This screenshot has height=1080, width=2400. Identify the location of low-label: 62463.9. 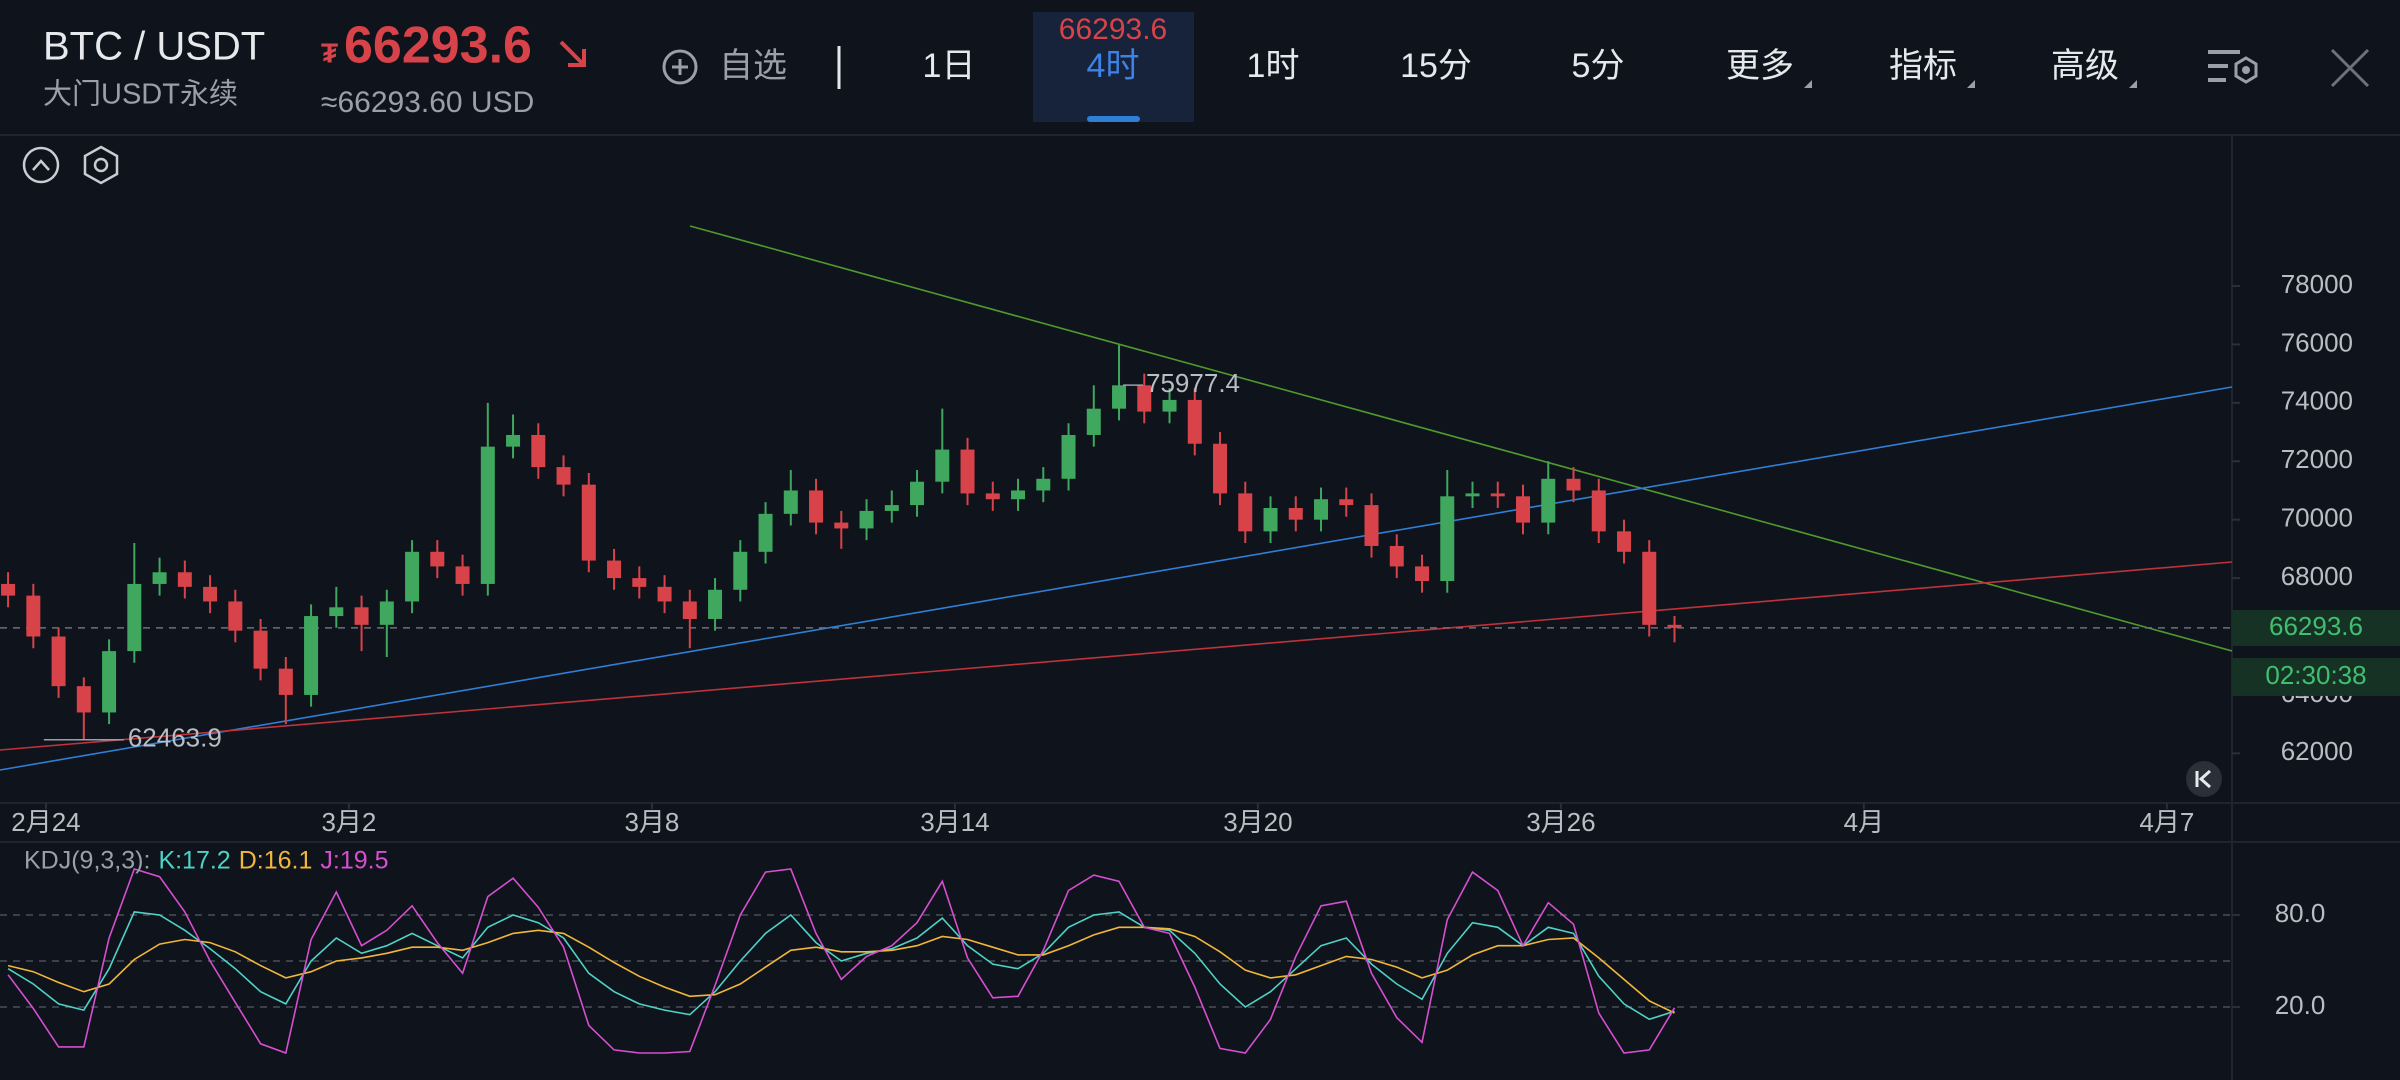
(175, 738).